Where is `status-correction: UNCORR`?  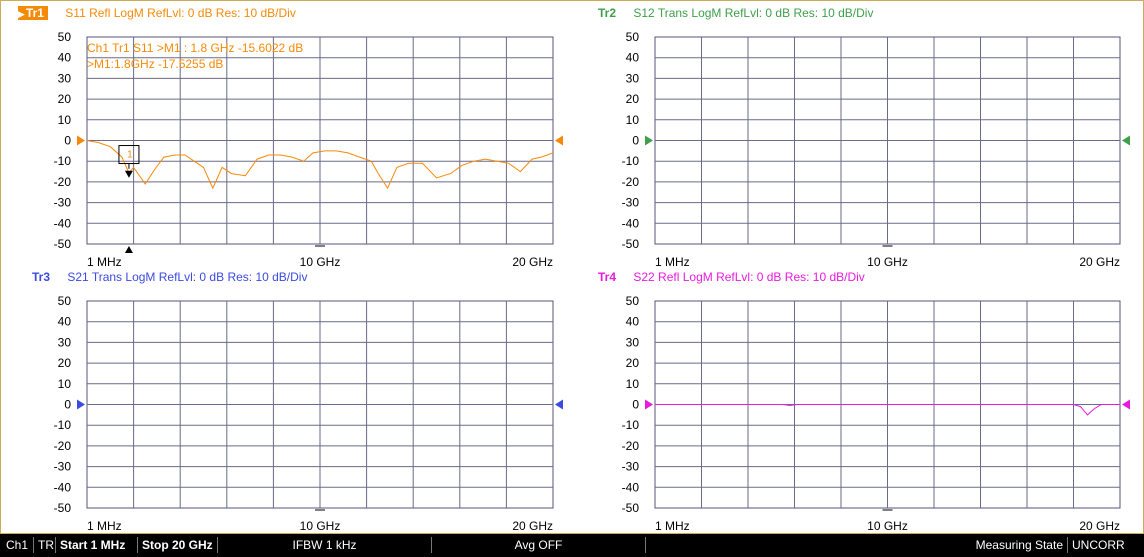 status-correction: UNCORR is located at coordinates (1098, 545).